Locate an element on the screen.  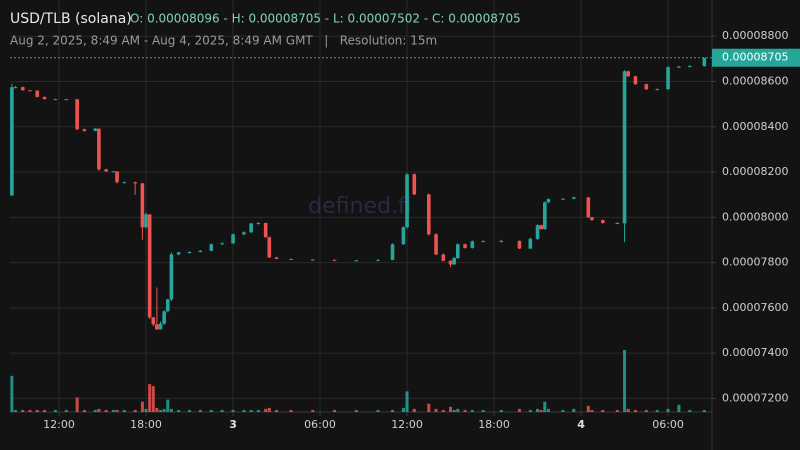
last-price-tag is located at coordinates (756, 57).